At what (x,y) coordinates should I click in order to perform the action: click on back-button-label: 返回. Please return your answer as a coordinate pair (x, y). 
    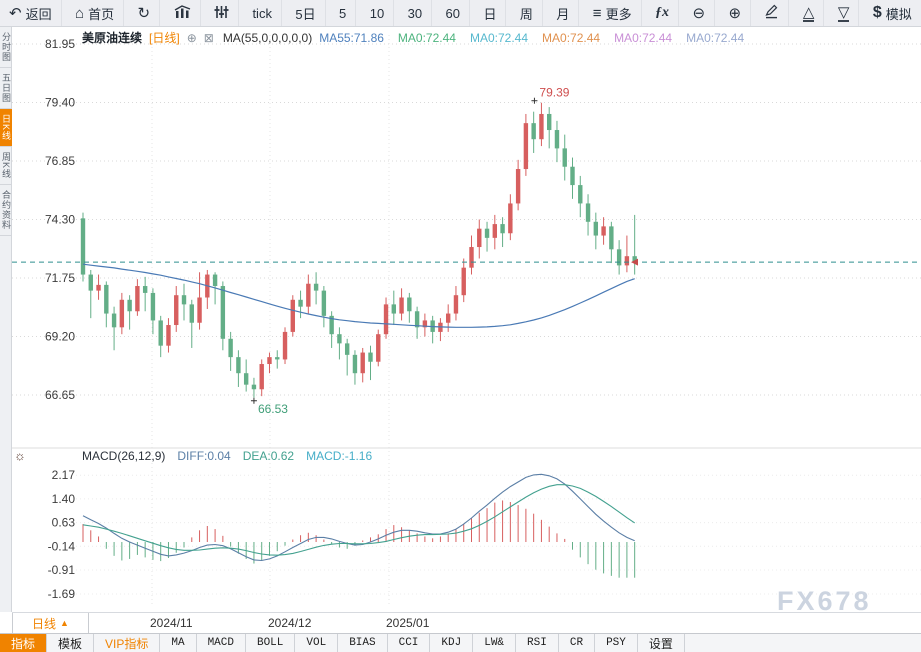
    Looking at the image, I should click on (38, 14).